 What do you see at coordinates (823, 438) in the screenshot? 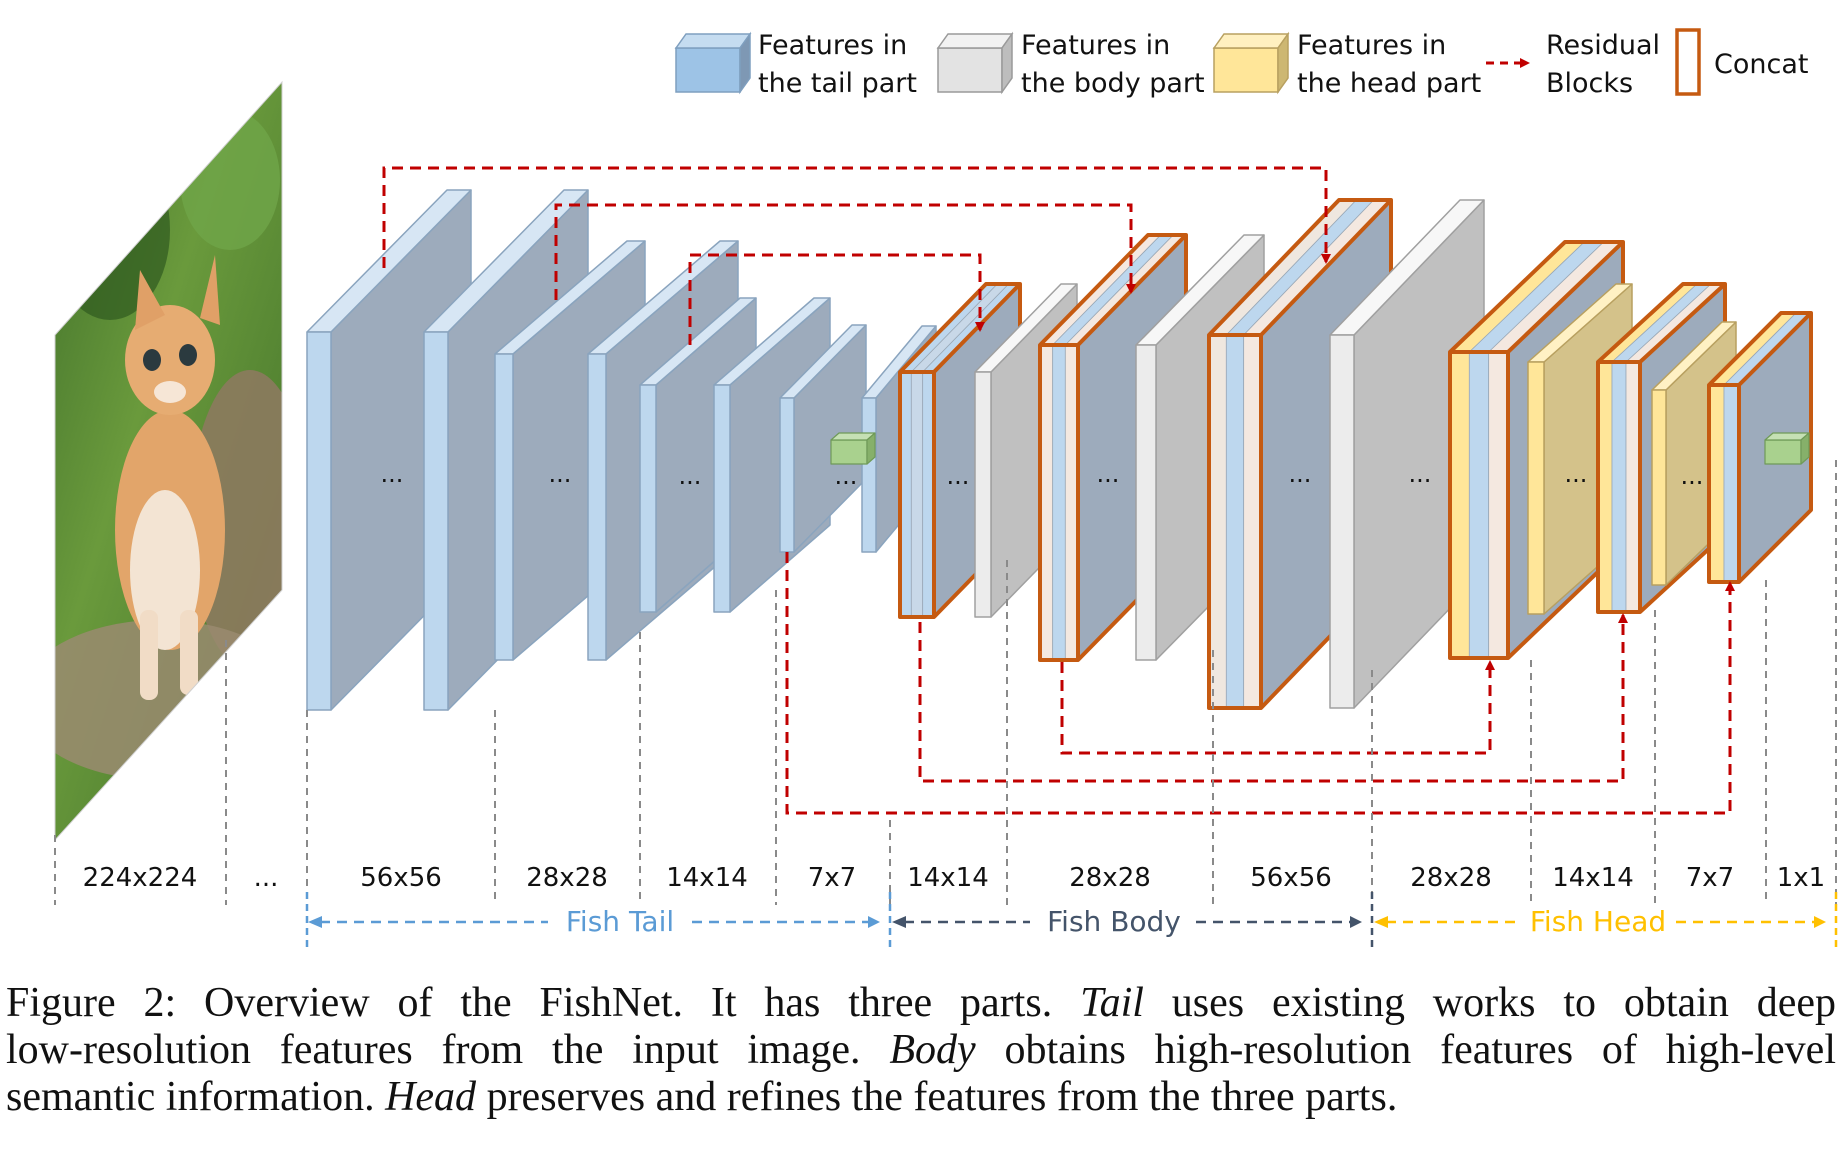
I see `tail-block-7a` at bounding box center [823, 438].